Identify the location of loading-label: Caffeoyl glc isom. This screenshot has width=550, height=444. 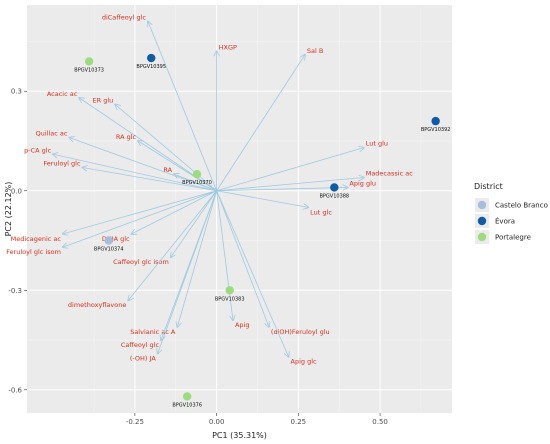
(141, 262).